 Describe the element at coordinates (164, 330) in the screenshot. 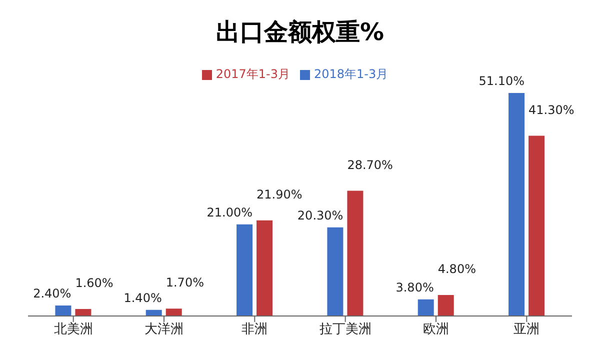

I see `x-tick-label: 大洋洲` at that location.